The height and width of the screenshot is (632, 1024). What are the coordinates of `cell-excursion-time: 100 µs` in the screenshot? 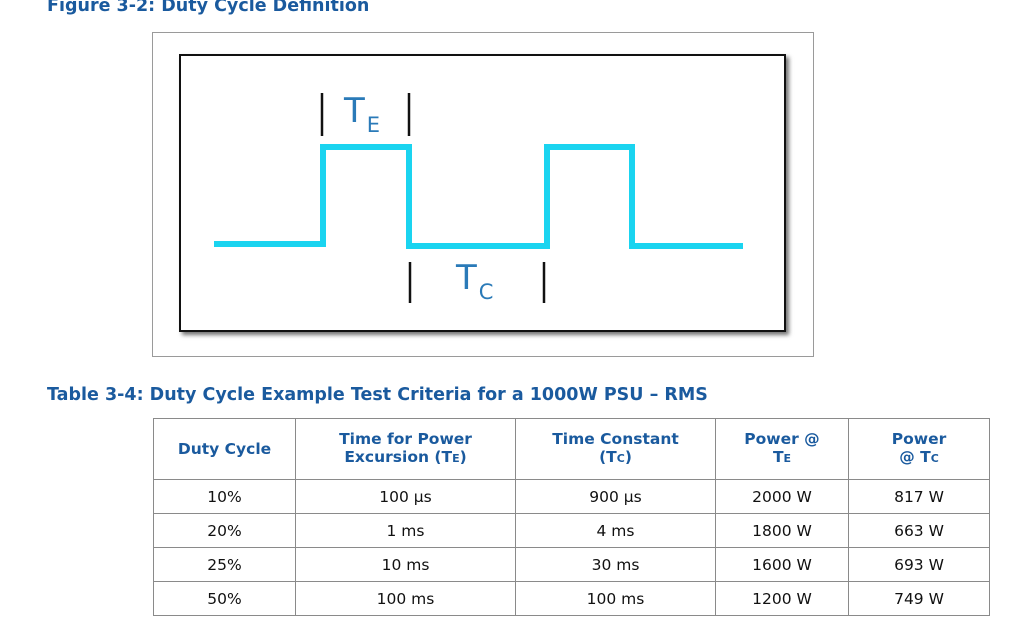 It's located at (405, 496).